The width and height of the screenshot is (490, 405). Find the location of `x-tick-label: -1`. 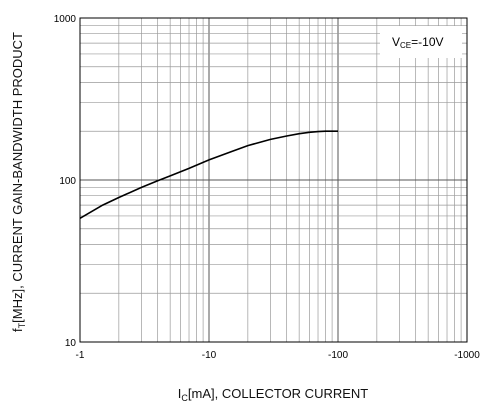

x-tick-label: -1 is located at coordinates (80, 355).